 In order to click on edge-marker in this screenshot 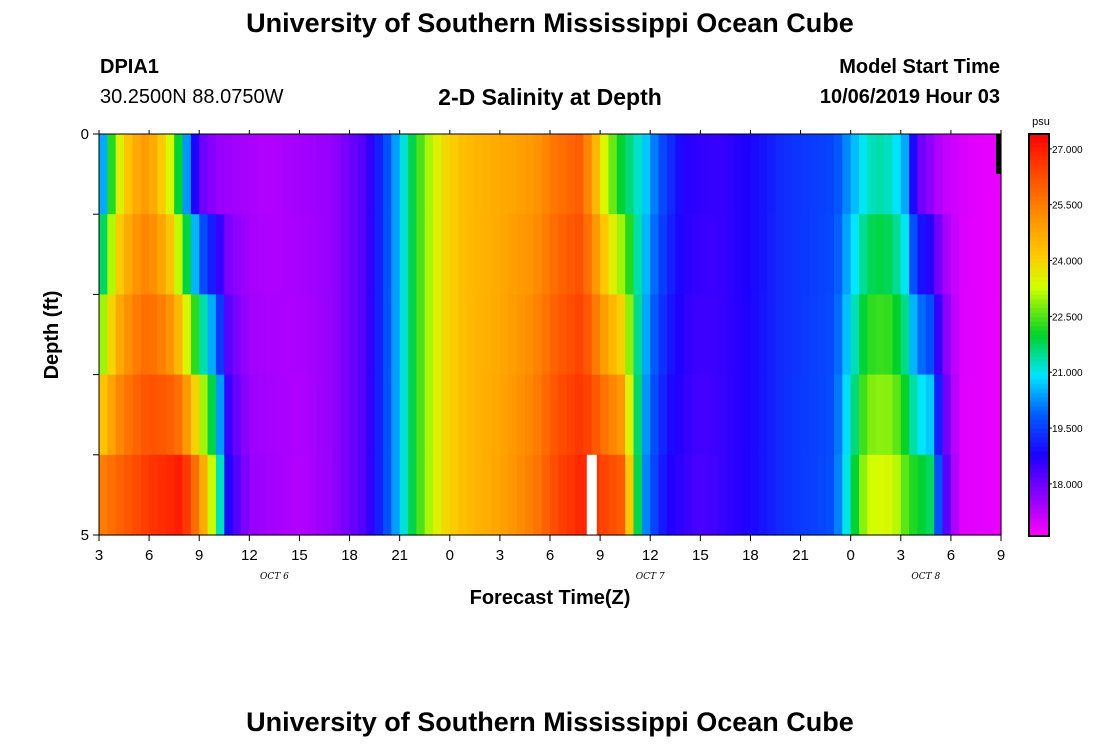, I will do `click(998, 154)`.